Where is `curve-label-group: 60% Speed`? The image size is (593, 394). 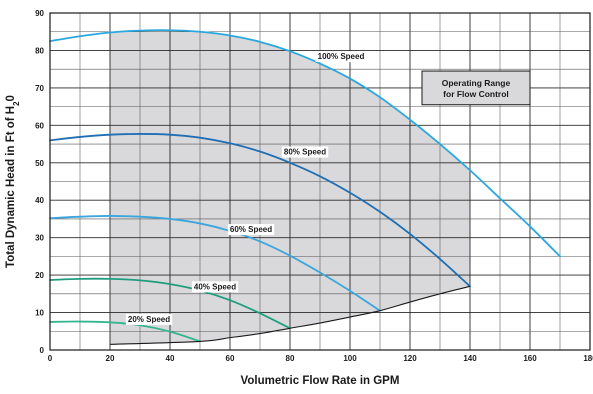
curve-label-group: 60% Speed is located at coordinates (251, 230).